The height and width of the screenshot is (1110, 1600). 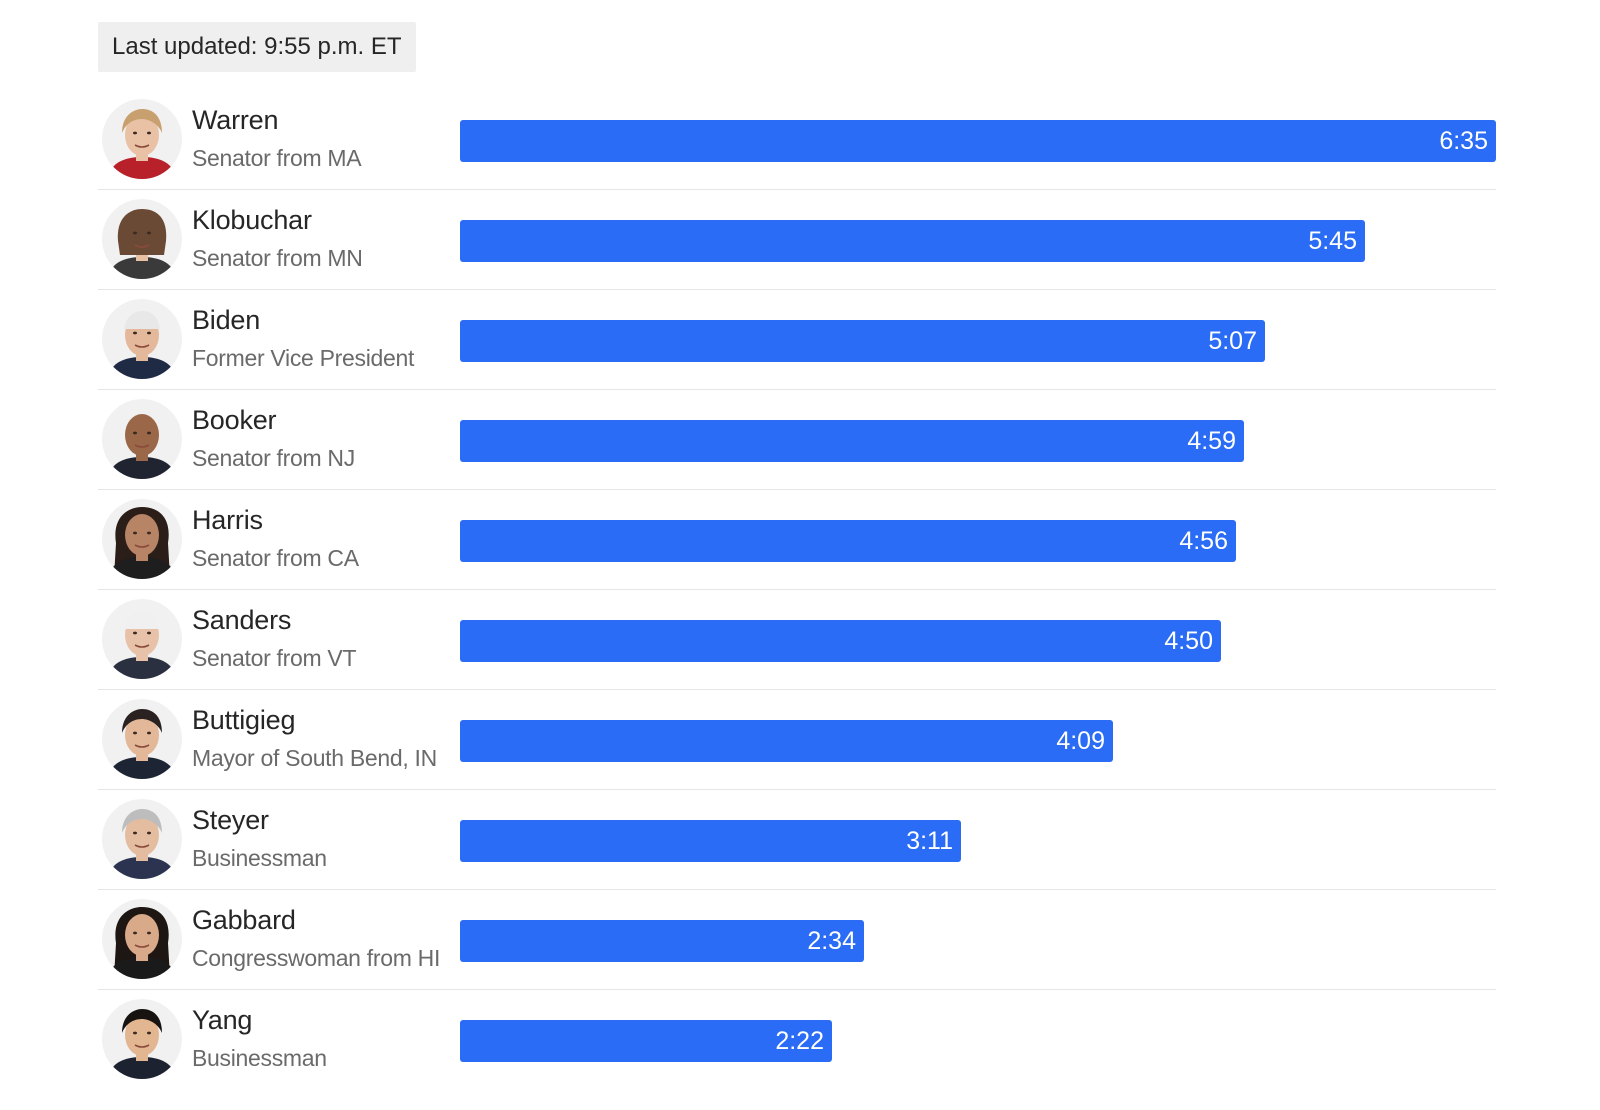 What do you see at coordinates (646, 1041) in the screenshot?
I see `speaking-time-bar: 2:22` at bounding box center [646, 1041].